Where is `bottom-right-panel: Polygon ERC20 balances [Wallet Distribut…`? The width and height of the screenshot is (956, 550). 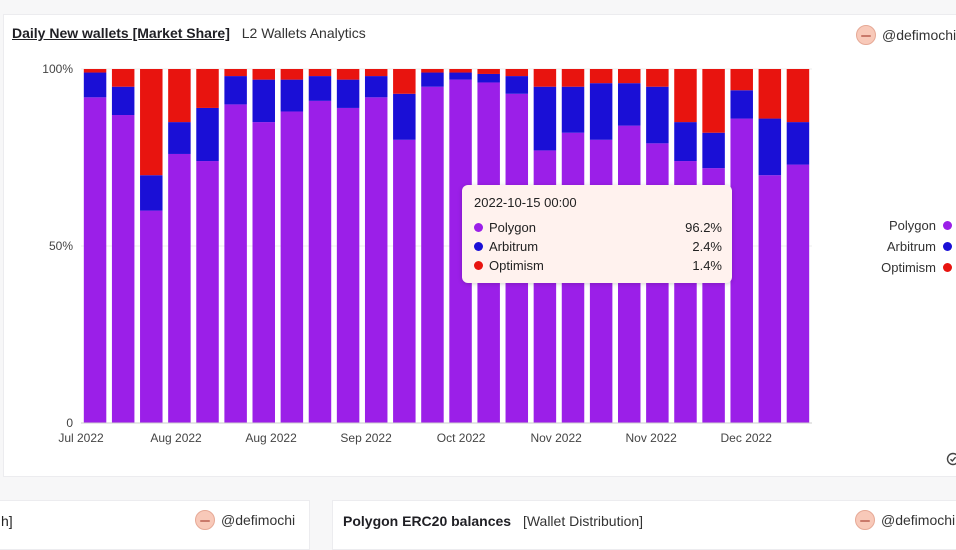 bottom-right-panel: Polygon ERC20 balances [Wallet Distribut… is located at coordinates (644, 525).